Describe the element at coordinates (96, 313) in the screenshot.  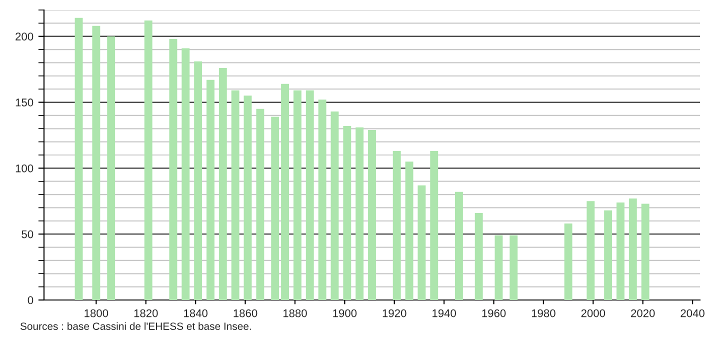
I see `x-tick-label: 1800` at that location.